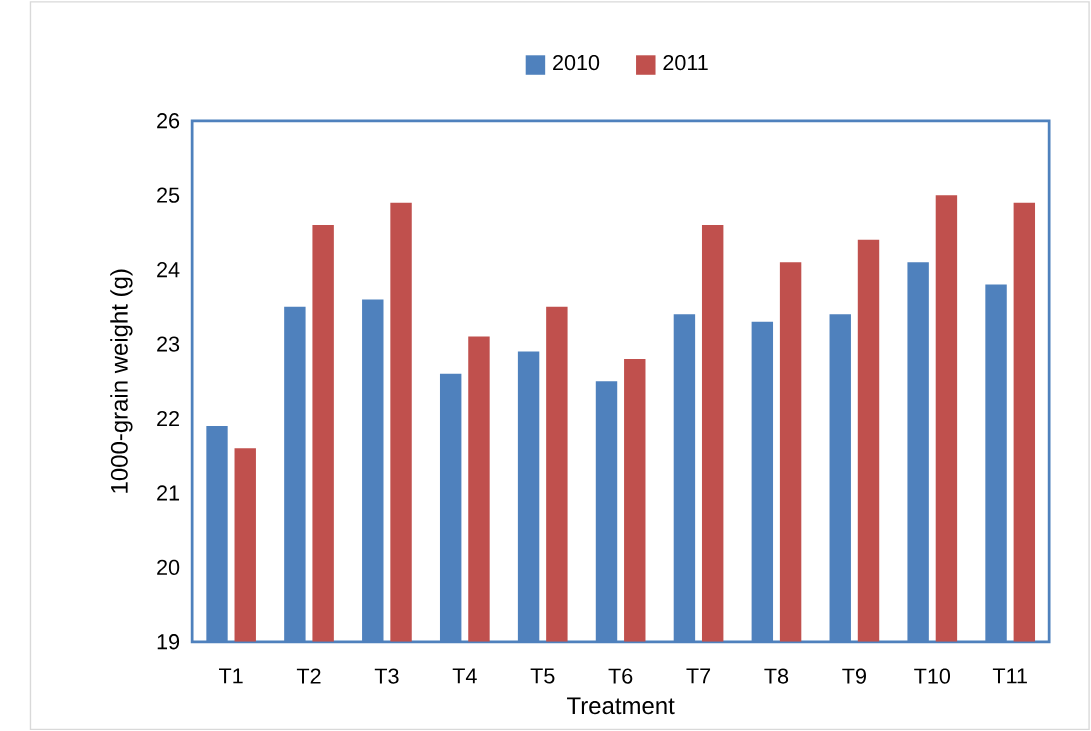  Describe the element at coordinates (308, 676) in the screenshot. I see `x-tick-label: T2` at that location.